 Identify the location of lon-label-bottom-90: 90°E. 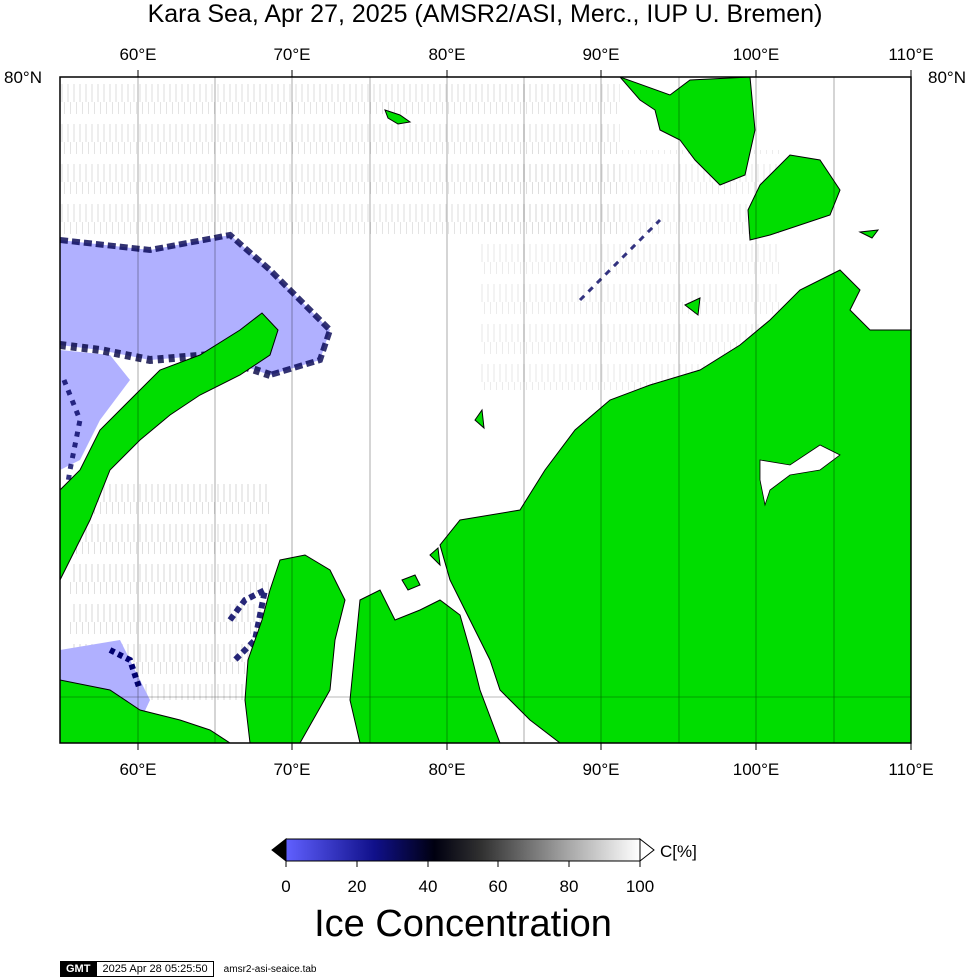
(600, 769).